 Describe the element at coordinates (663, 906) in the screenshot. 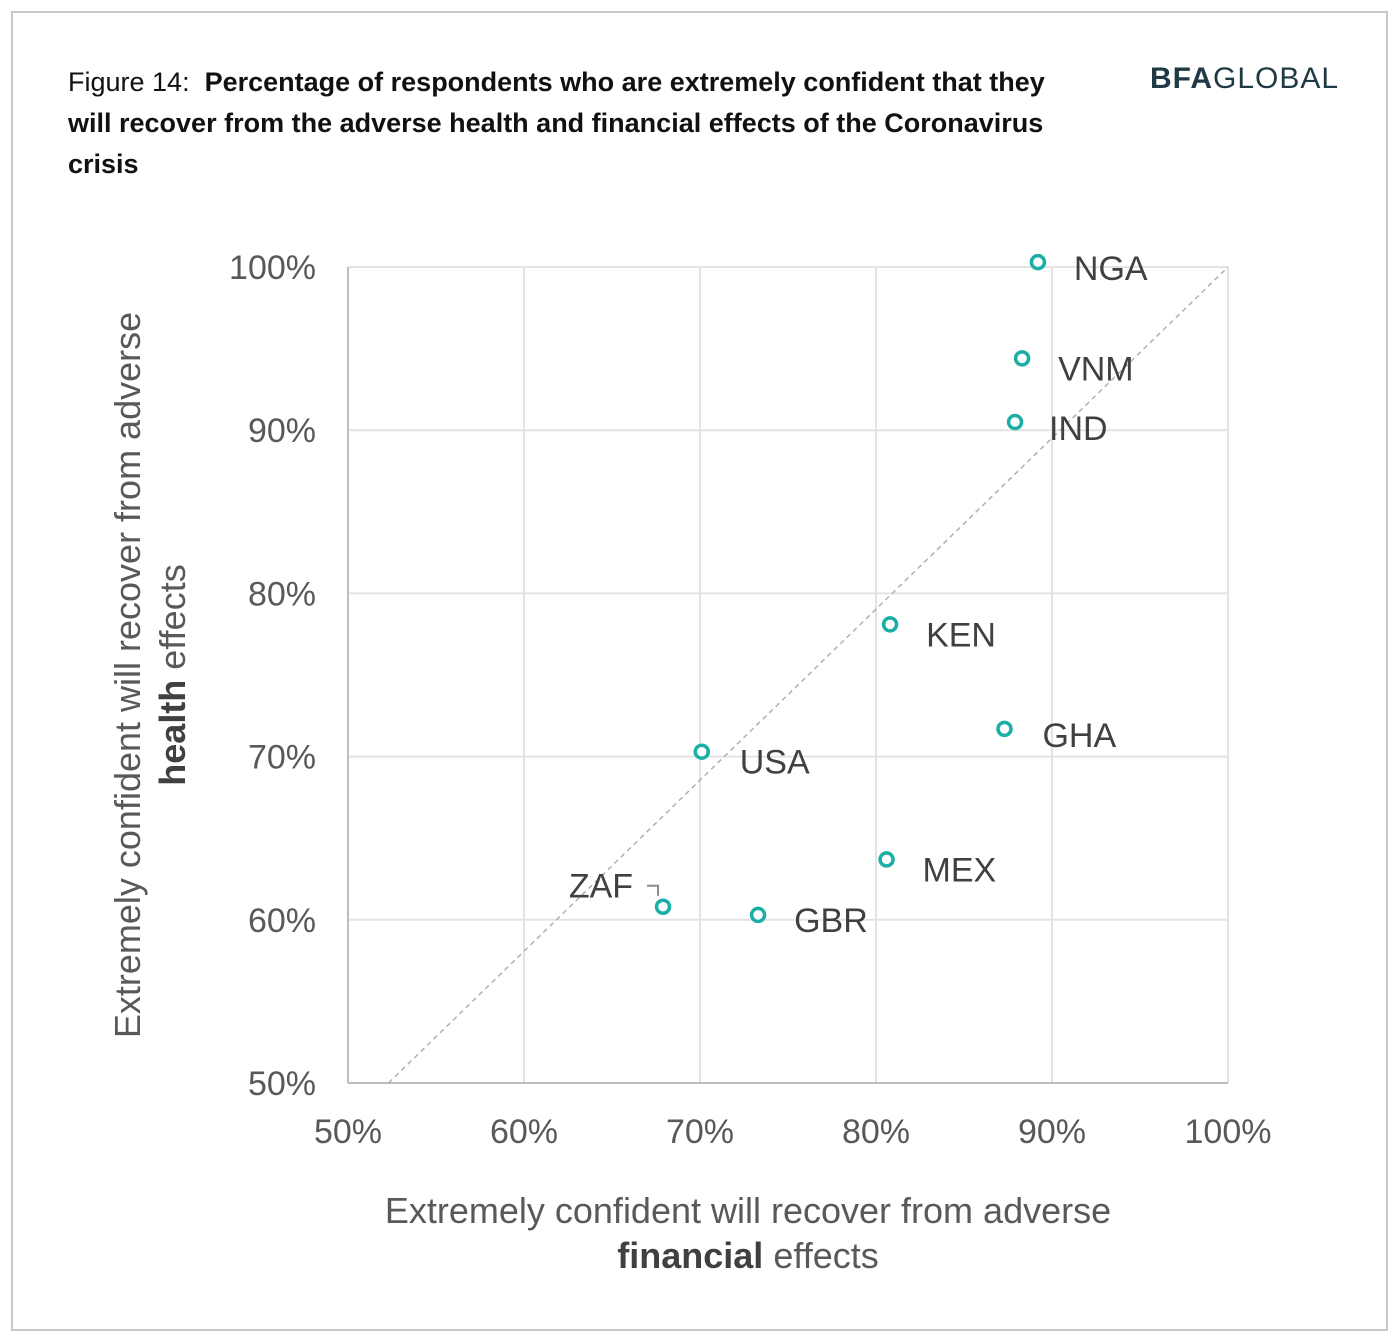

I see `point-marker-zaf` at that location.